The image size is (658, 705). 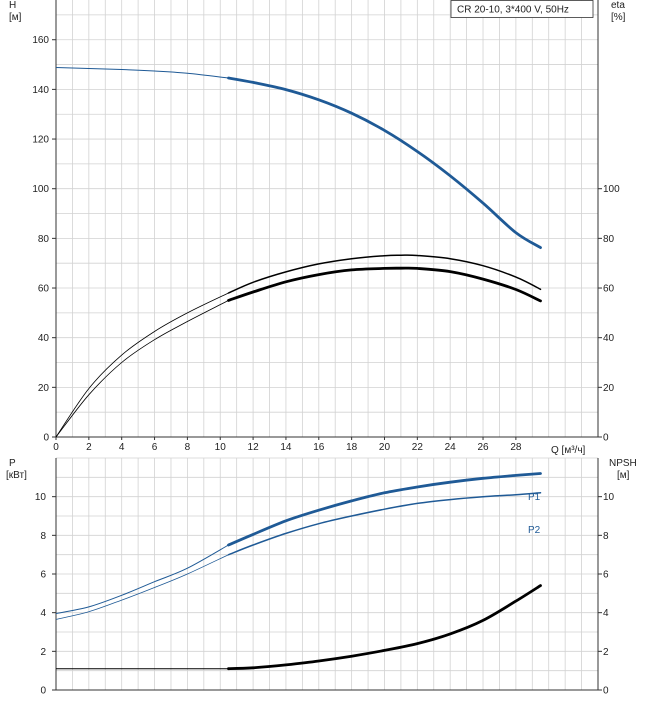 I want to click on title-box, so click(x=522, y=9).